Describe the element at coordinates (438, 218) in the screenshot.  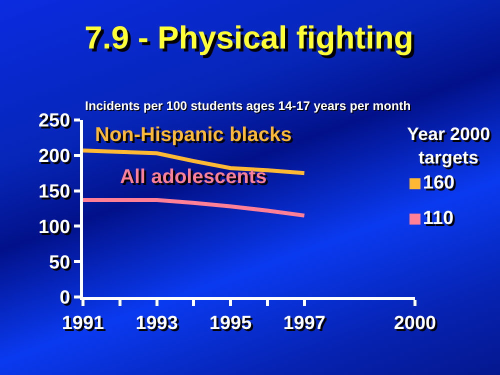
I see `data-label: 110` at that location.